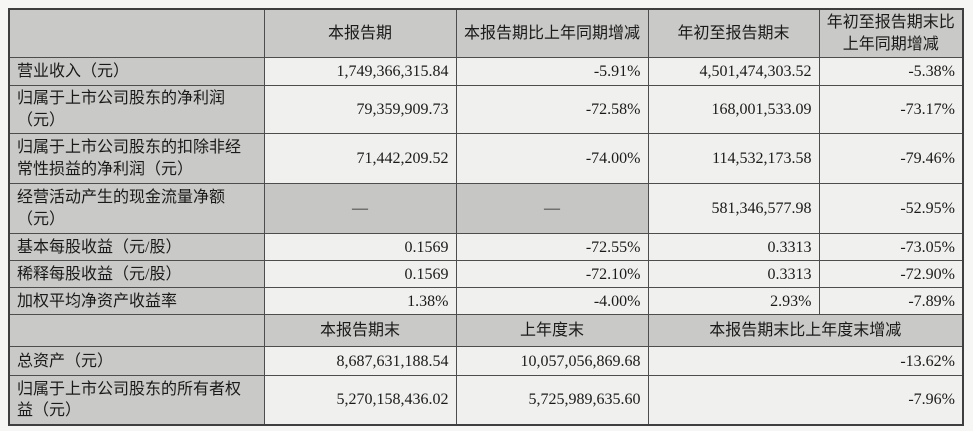 The height and width of the screenshot is (431, 973). What do you see at coordinates (360, 159) in the screenshot?
I see `metric-value: 71,442,209.52` at bounding box center [360, 159].